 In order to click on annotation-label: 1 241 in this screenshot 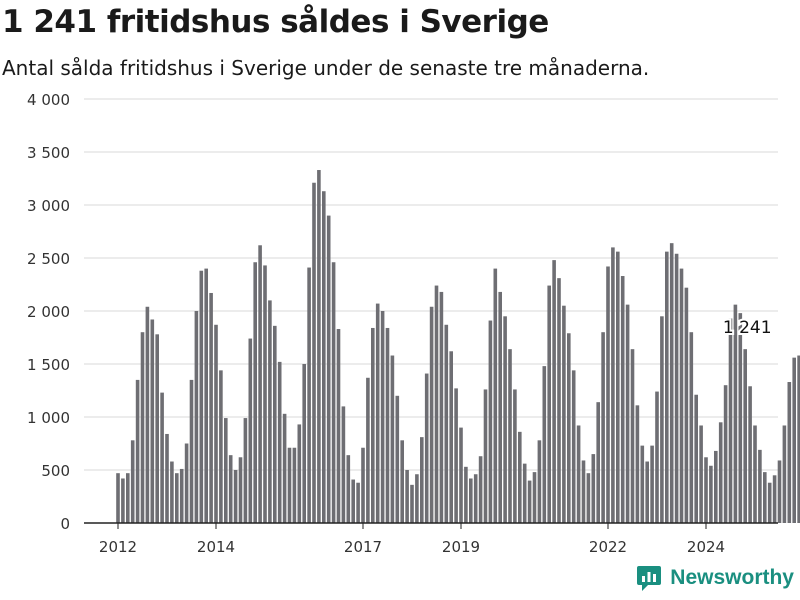, I will do `click(747, 328)`.